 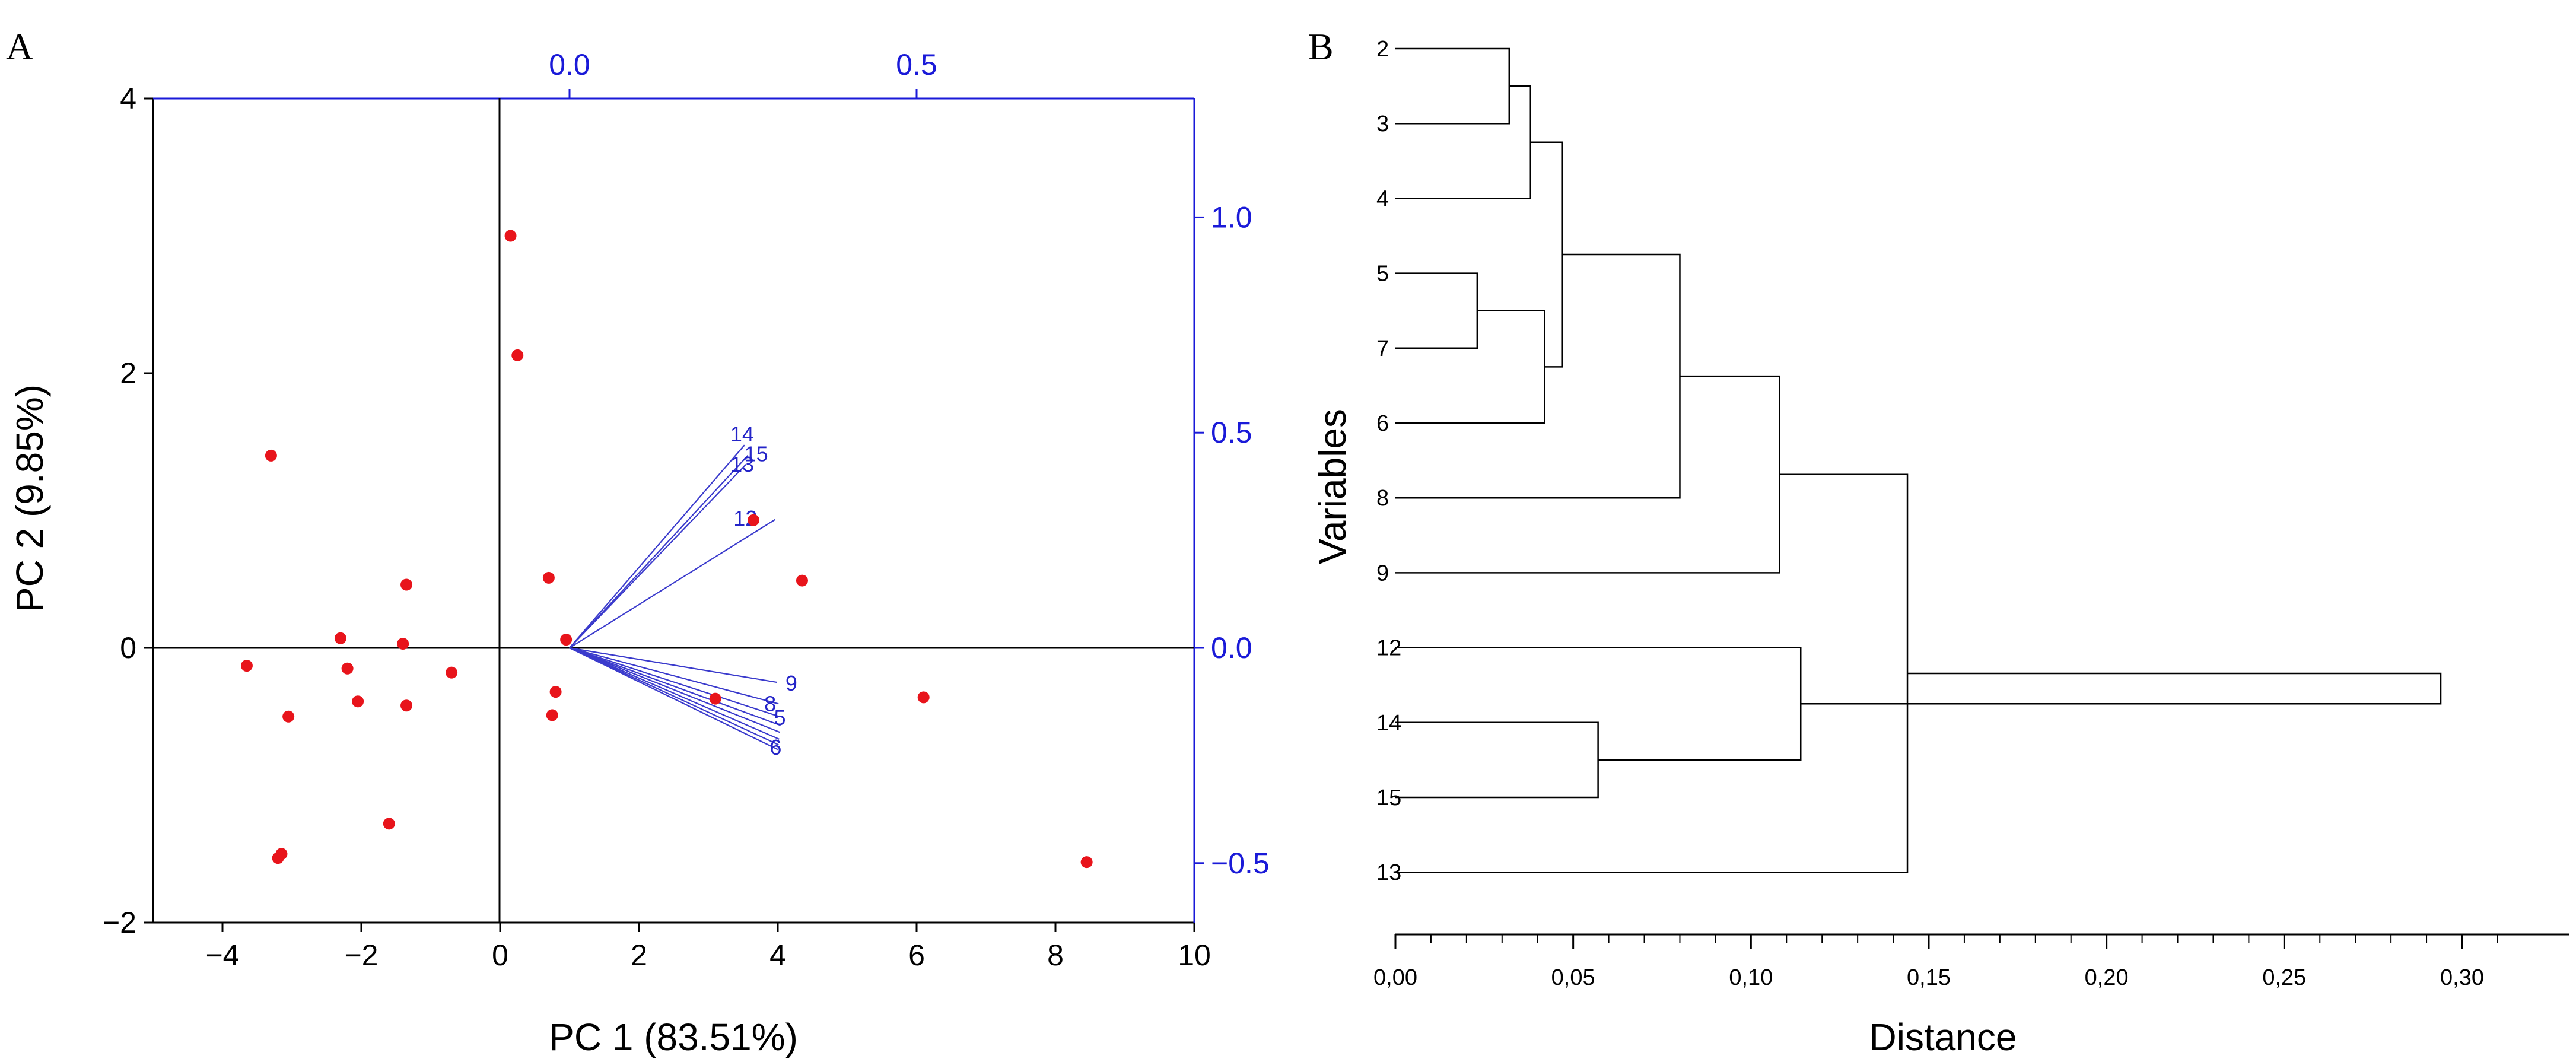 I want to click on leaf-label: 6, so click(x=1382, y=423).